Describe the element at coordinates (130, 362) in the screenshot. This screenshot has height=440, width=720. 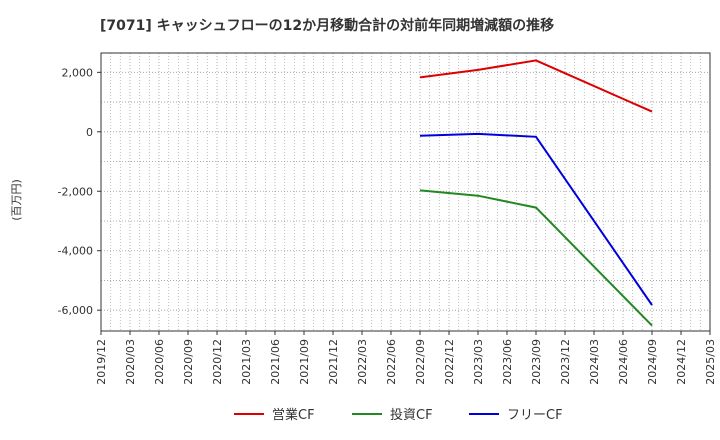
I see `x-tick-label: 2020/03` at that location.